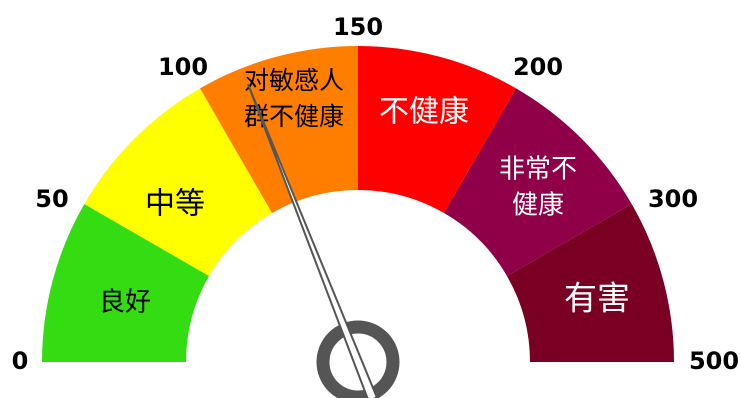 The width and height of the screenshot is (741, 398). Describe the element at coordinates (358, 359) in the screenshot. I see `gauge-hub` at that location.